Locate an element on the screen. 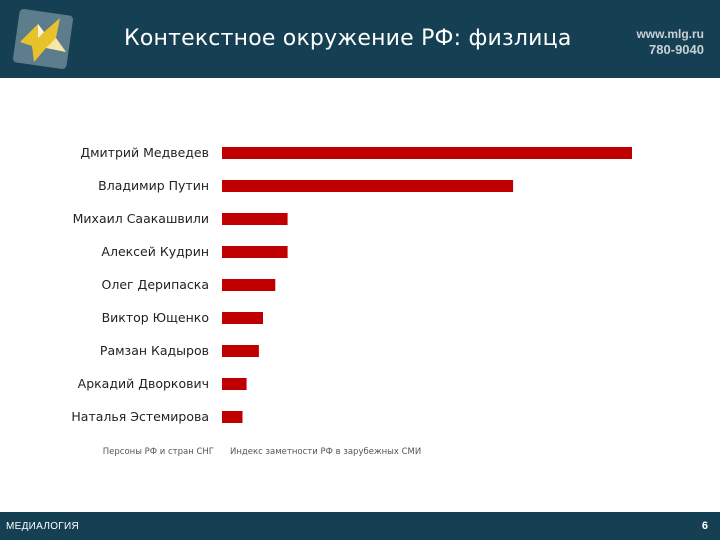 The height and width of the screenshot is (540, 720). medialogia-logo-icon is located at coordinates (43, 39).